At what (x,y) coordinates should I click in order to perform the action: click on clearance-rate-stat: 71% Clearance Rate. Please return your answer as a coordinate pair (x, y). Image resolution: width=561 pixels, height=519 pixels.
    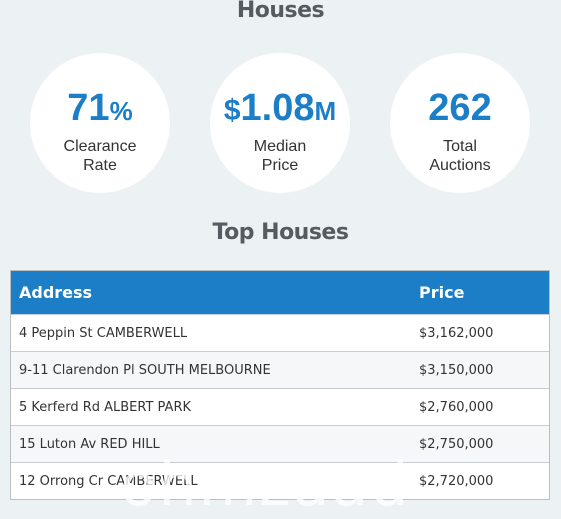
    Looking at the image, I should click on (100, 123).